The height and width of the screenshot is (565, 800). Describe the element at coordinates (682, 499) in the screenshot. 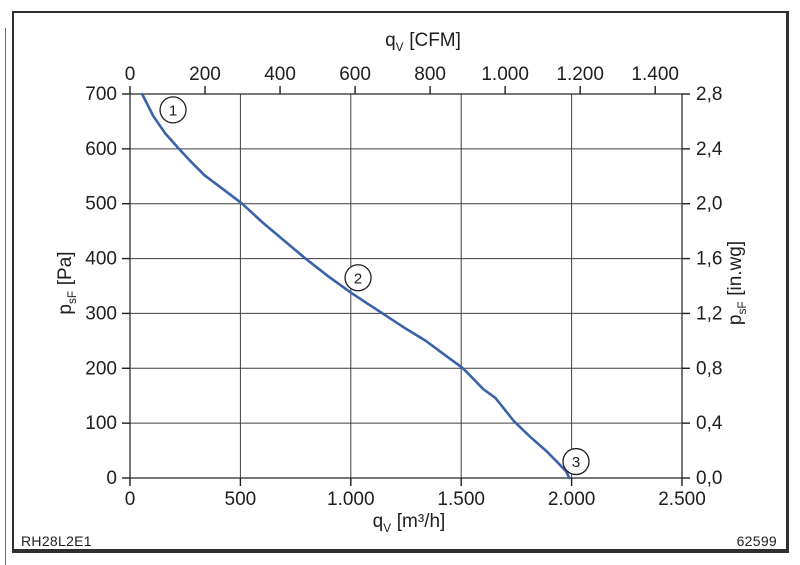

I see `bottom-axis-tick-label: 2.500` at that location.